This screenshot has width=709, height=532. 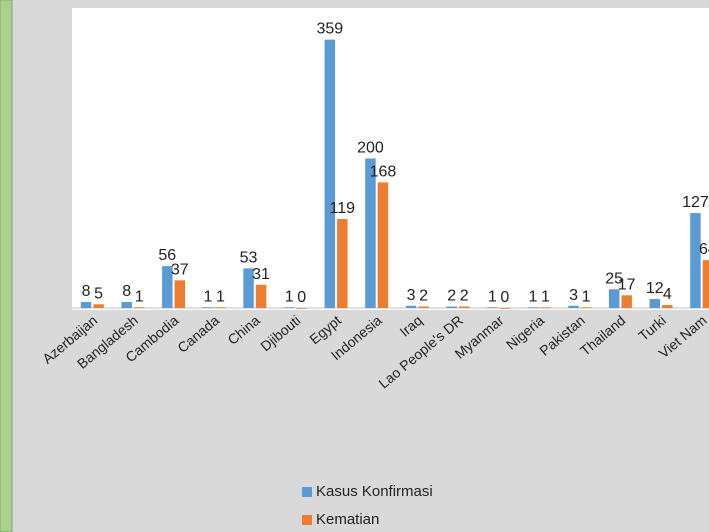 What do you see at coordinates (347, 519) in the screenshot?
I see `legend-label: Kematian` at bounding box center [347, 519].